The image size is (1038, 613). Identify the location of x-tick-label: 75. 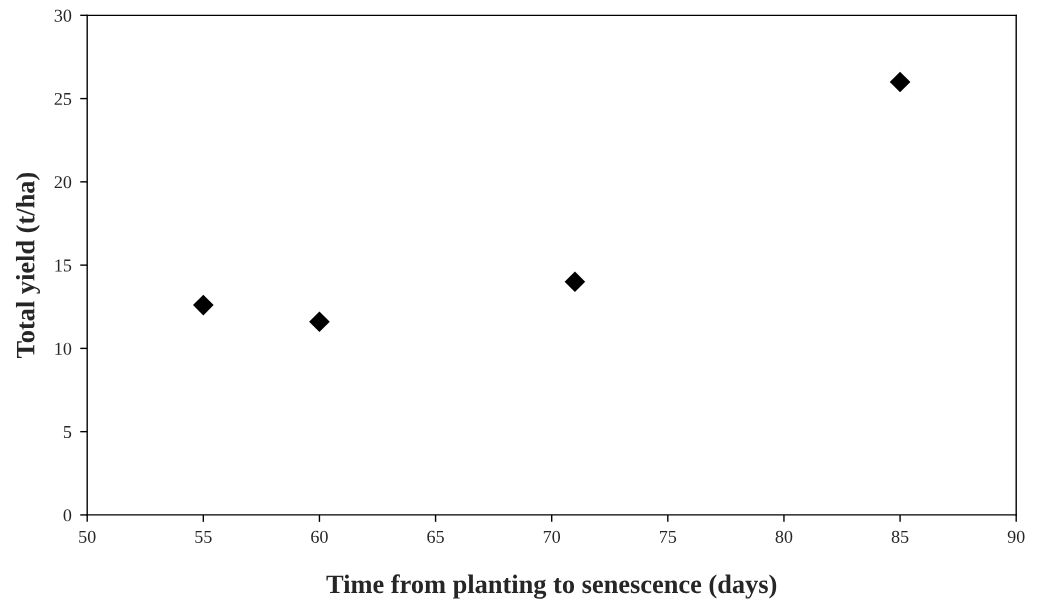
(668, 536).